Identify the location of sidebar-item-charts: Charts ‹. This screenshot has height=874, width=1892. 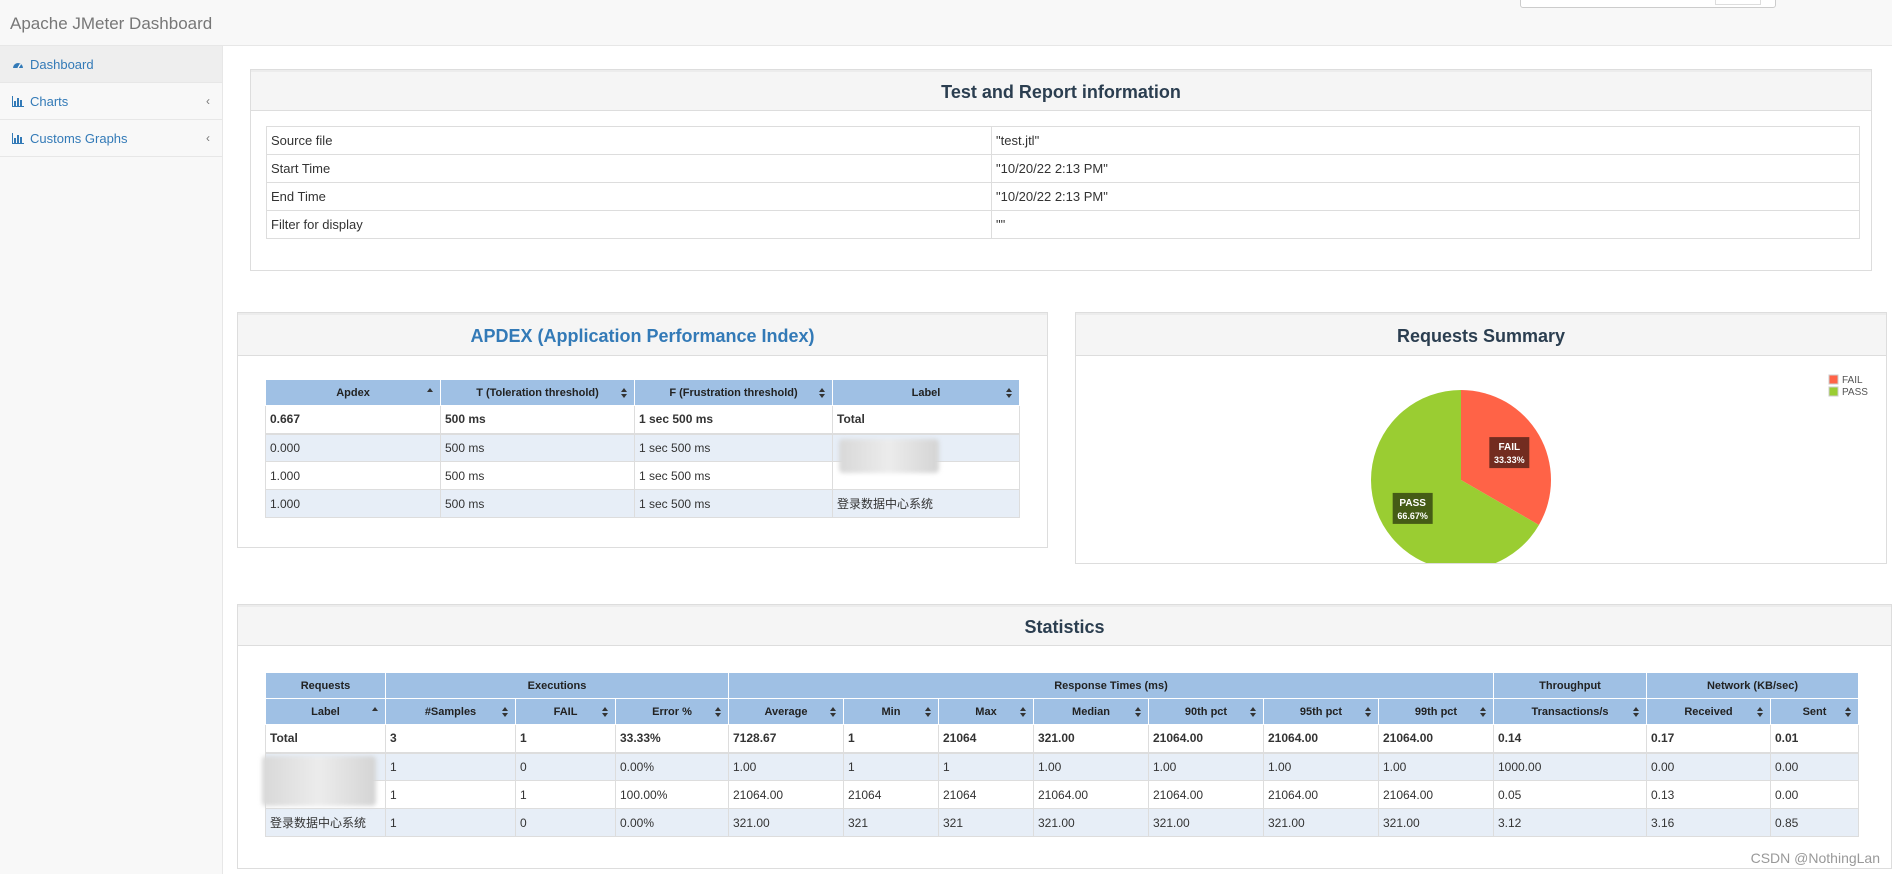
(111, 101).